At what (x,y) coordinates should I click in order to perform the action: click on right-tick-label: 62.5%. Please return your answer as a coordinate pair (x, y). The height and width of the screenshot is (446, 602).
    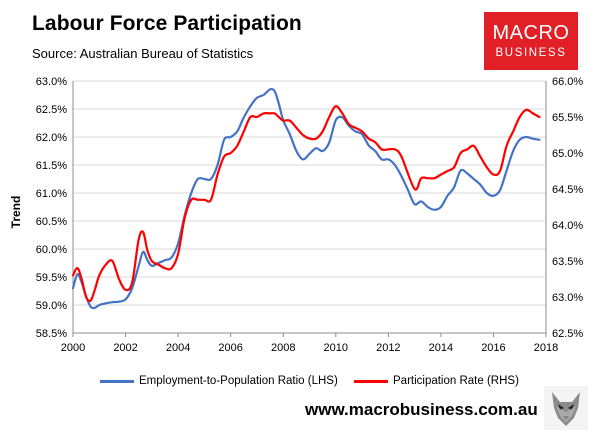
    Looking at the image, I should click on (567, 334).